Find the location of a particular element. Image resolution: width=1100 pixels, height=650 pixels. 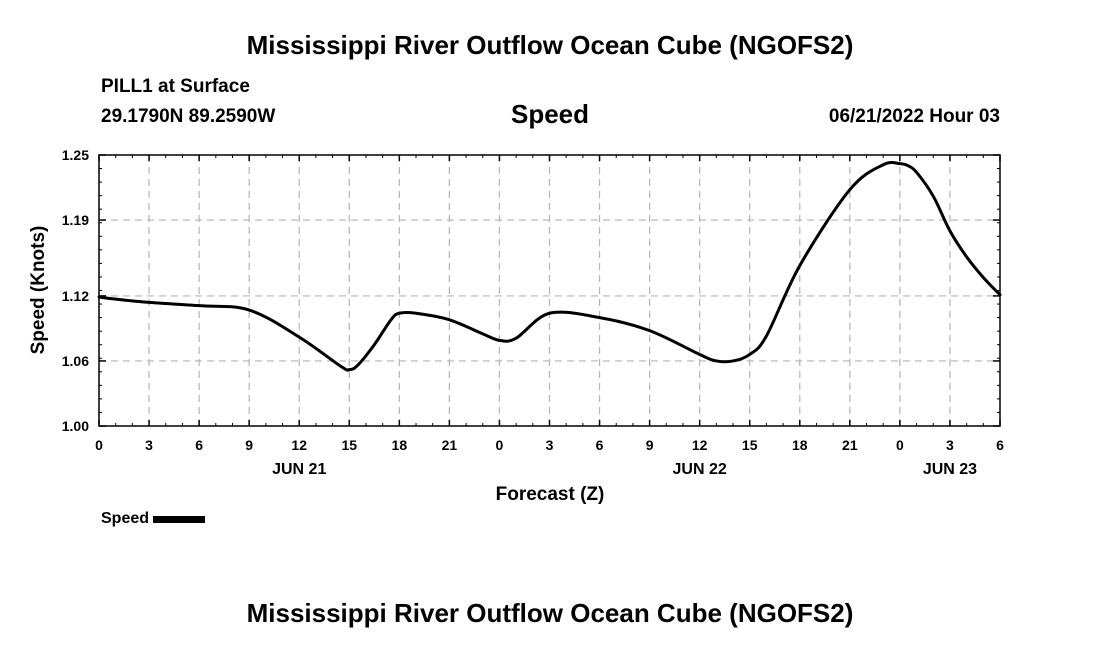

legend-swatch is located at coordinates (179, 519).